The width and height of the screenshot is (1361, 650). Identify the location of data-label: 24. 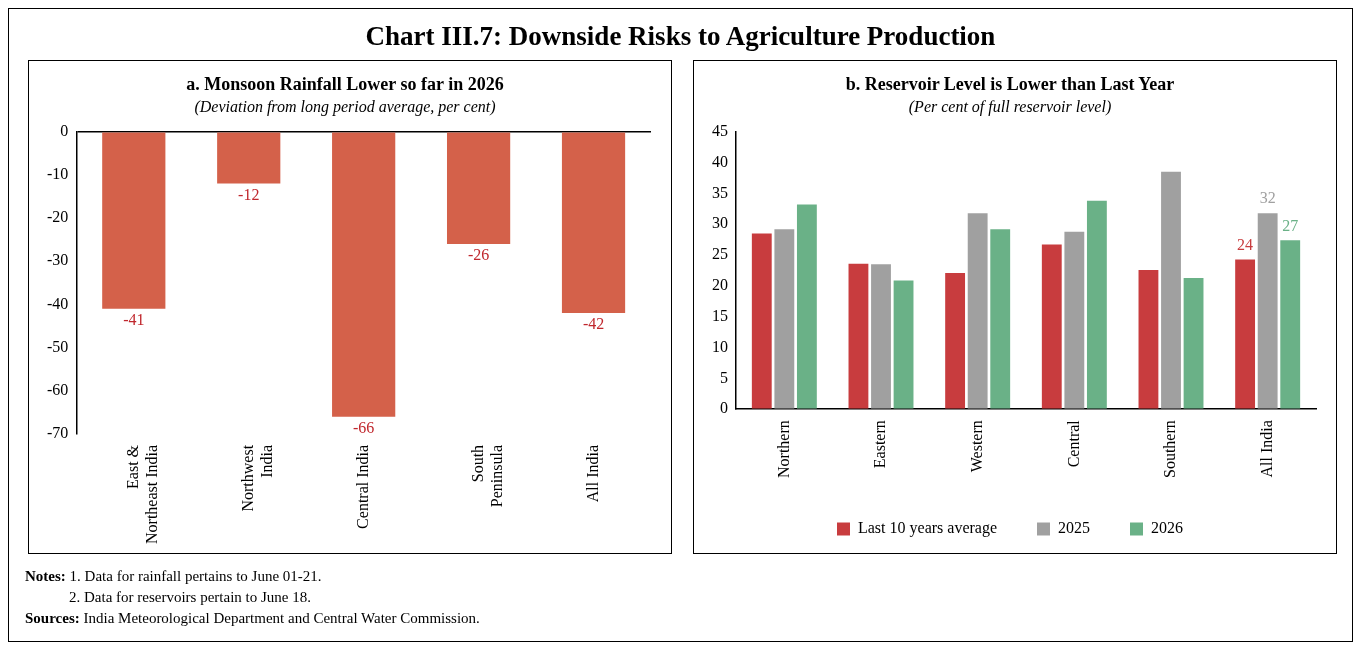
(1245, 244).